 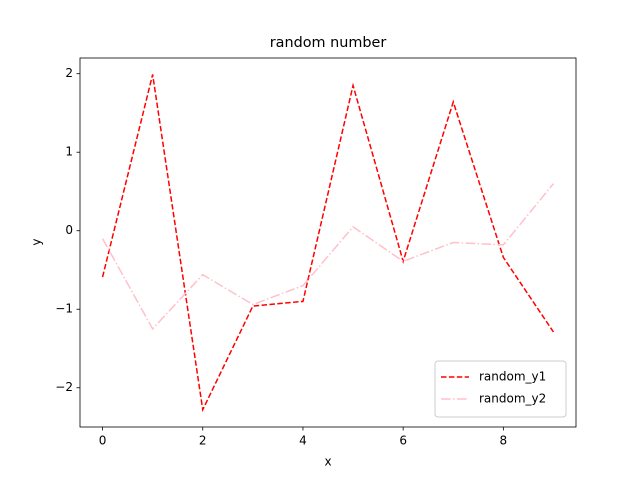 What do you see at coordinates (512, 399) in the screenshot?
I see `legend-label: random_y2` at bounding box center [512, 399].